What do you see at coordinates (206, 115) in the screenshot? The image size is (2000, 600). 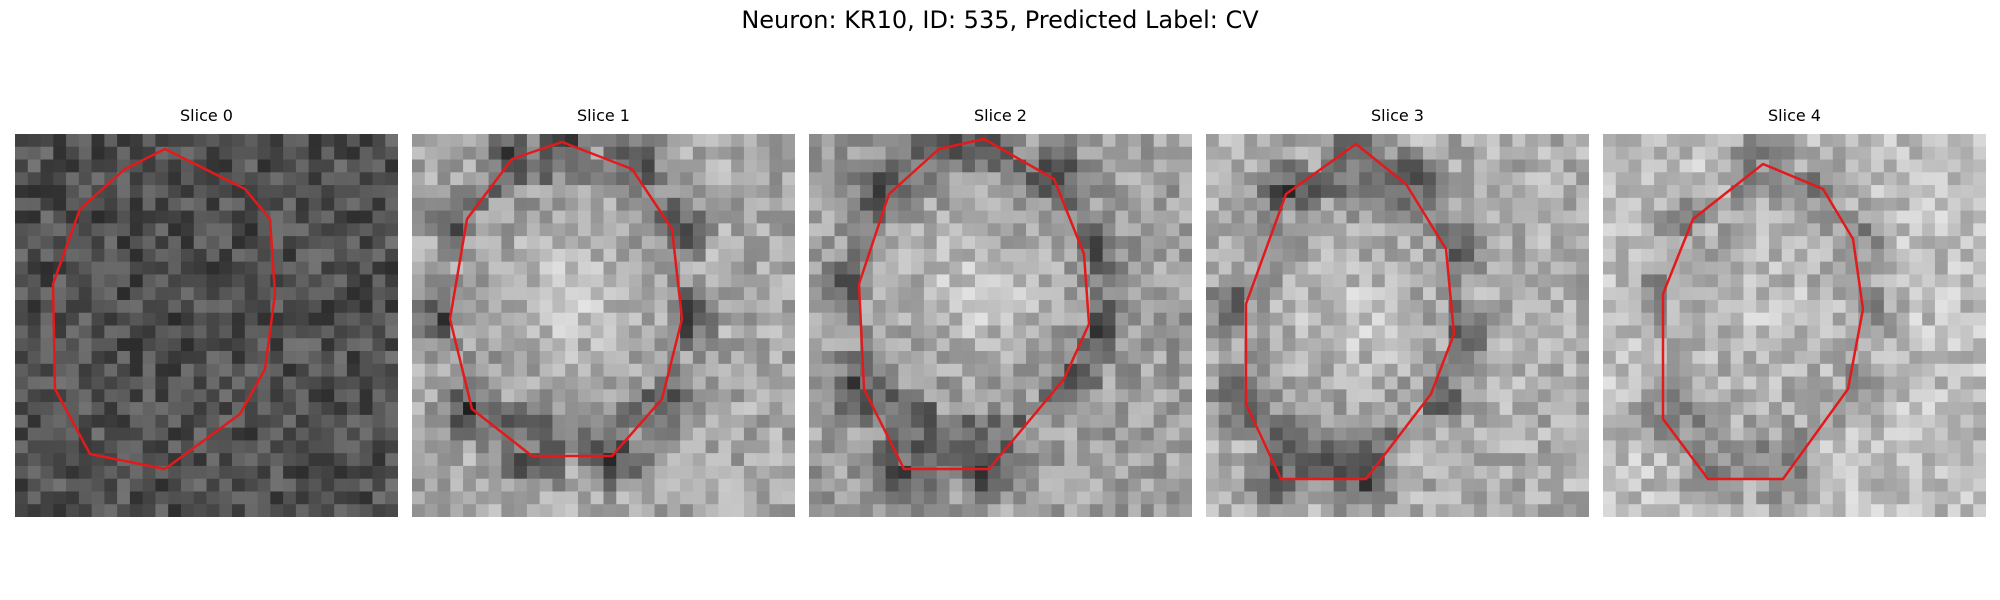 I see `slice-title: Slice 0` at bounding box center [206, 115].